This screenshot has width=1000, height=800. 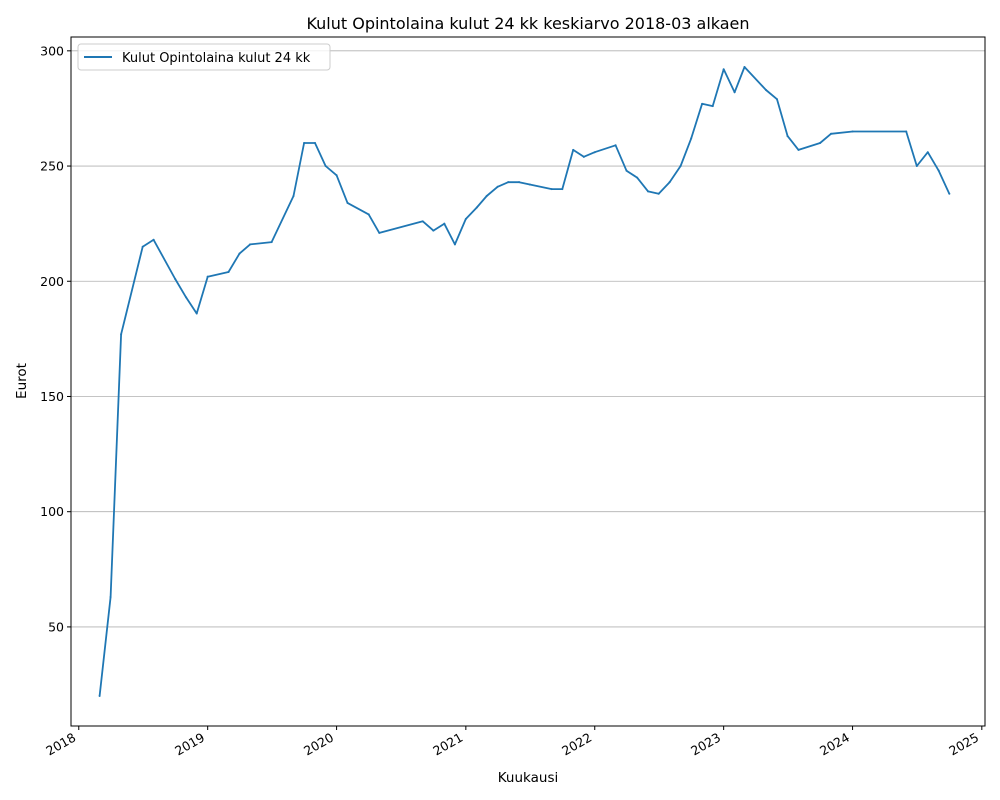 What do you see at coordinates (318, 744) in the screenshot?
I see `x-tick-label: 2020` at bounding box center [318, 744].